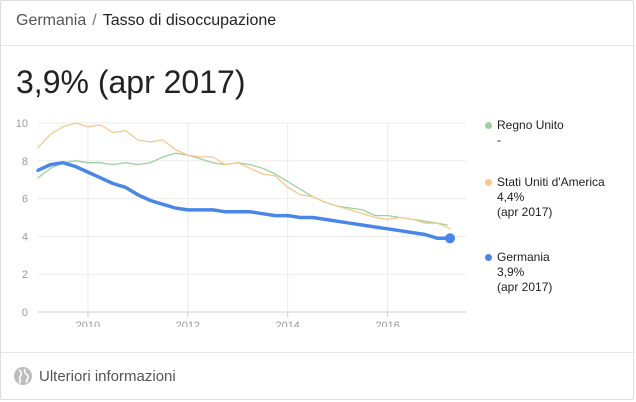 This screenshot has height=402, width=636. What do you see at coordinates (546, 197) in the screenshot?
I see `legend-item-stati-uniti: Stati Uniti d'America 4,4% (apr 2017)` at bounding box center [546, 197].